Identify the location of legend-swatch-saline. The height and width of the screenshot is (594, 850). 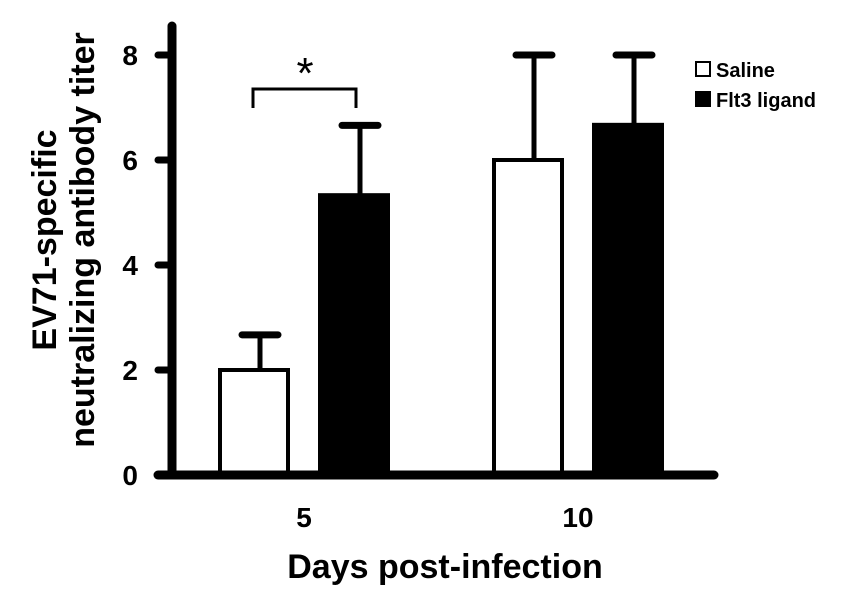
(703, 69).